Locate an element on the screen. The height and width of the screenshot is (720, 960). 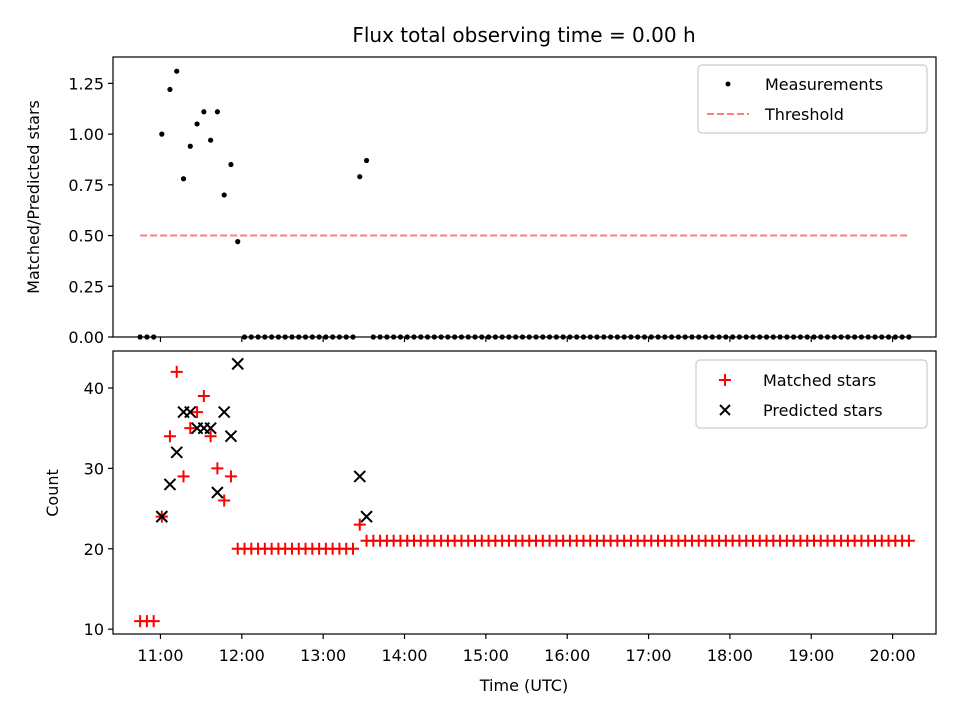
y-tick-label: 40 is located at coordinates (94, 388).